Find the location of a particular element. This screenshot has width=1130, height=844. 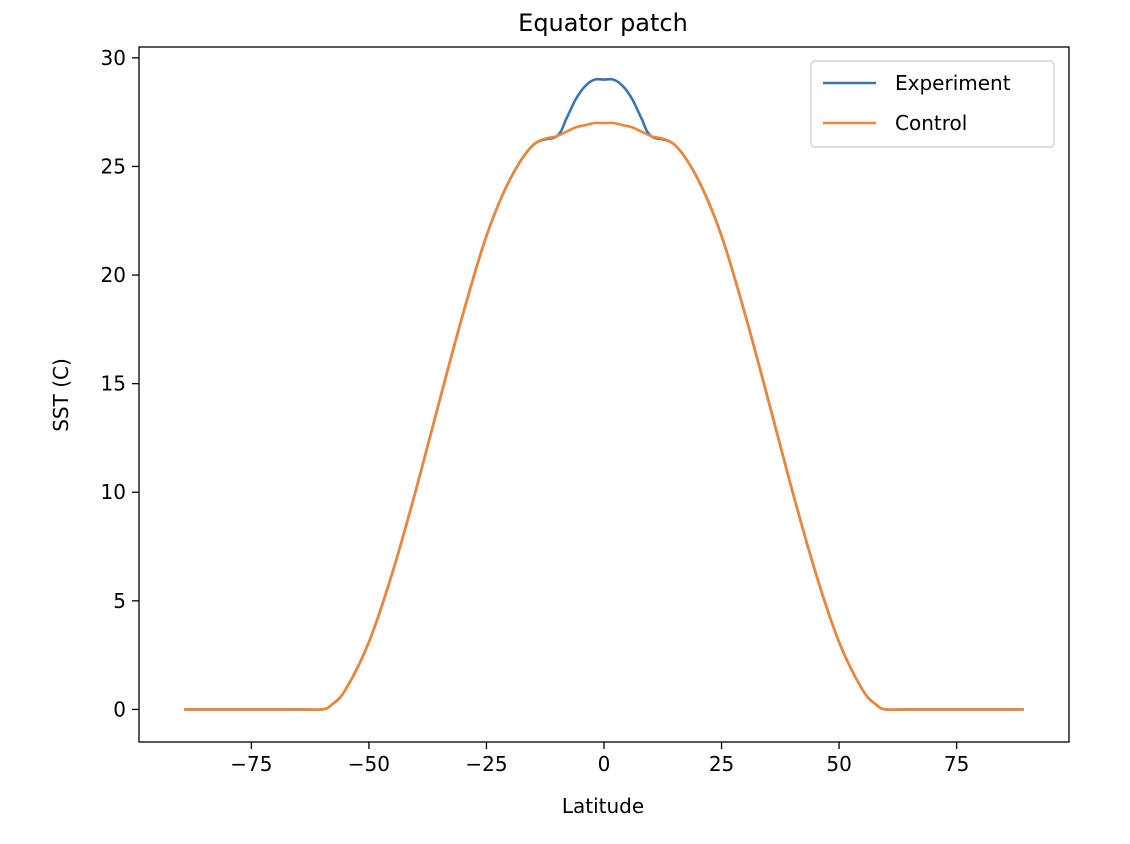

x-tick-label: 50 is located at coordinates (838, 764).